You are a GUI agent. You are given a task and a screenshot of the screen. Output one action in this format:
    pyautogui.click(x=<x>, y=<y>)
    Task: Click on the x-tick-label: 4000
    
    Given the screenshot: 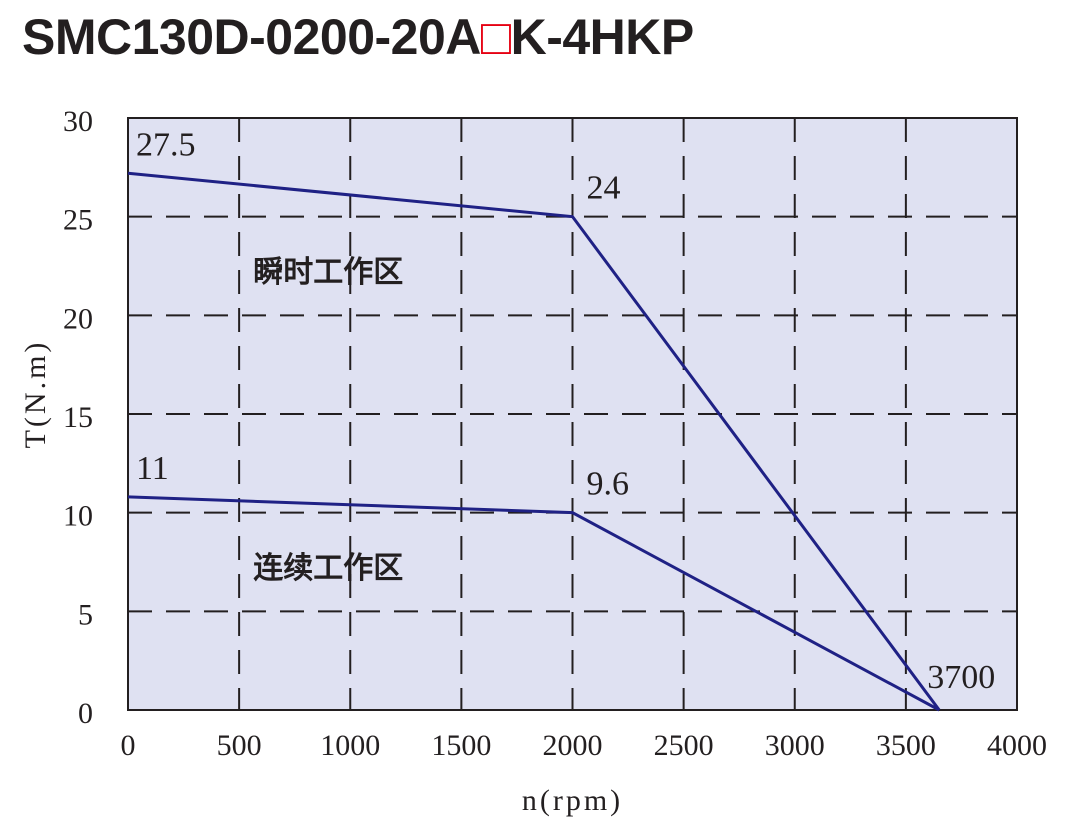 What is the action you would take?
    pyautogui.click(x=1017, y=745)
    